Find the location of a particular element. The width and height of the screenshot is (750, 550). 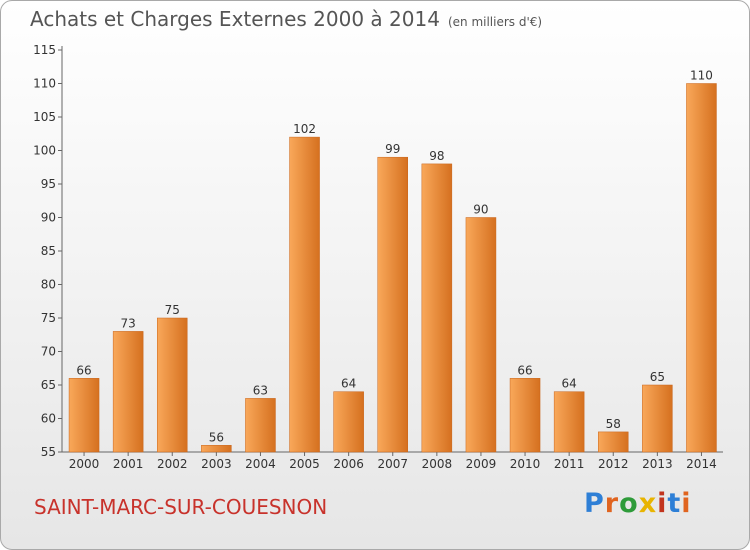

bar-2002 is located at coordinates (172, 385).